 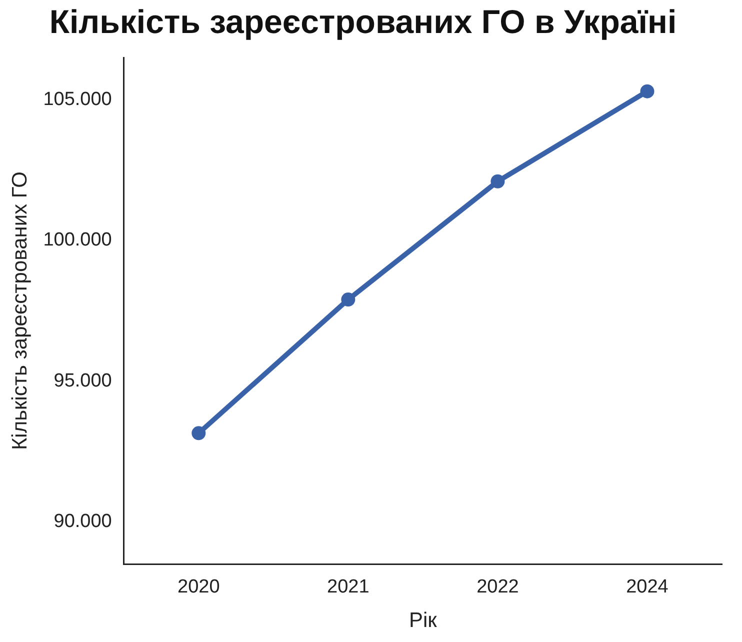 What do you see at coordinates (348, 587) in the screenshot?
I see `x-tick-label: 2021` at bounding box center [348, 587].